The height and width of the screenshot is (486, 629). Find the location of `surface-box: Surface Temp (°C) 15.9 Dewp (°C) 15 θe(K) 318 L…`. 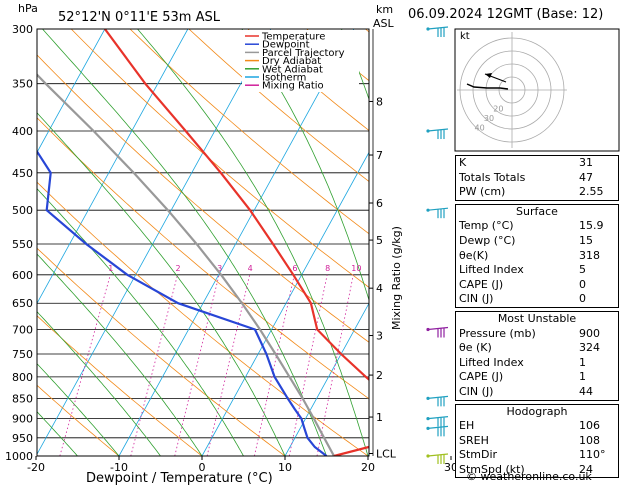

surface-box: Surface Temp (°C) 15.9 Dewp (°C) 15 θe(K) 318 L… is located at coordinates (537, 255).